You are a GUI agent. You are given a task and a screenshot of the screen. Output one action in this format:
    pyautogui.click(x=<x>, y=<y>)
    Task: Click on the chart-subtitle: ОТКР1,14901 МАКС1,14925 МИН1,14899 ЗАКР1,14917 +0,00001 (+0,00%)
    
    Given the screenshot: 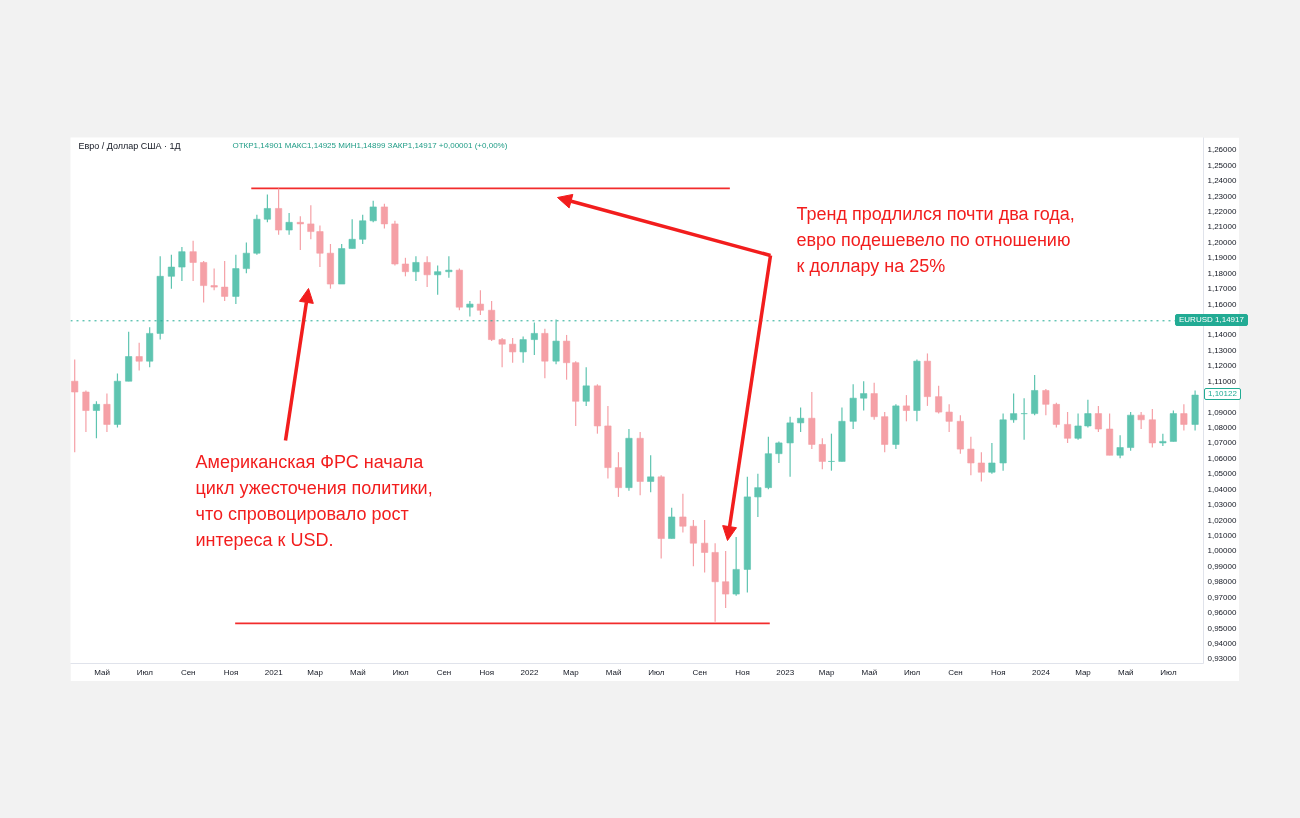 What is the action you would take?
    pyautogui.click(x=370, y=145)
    